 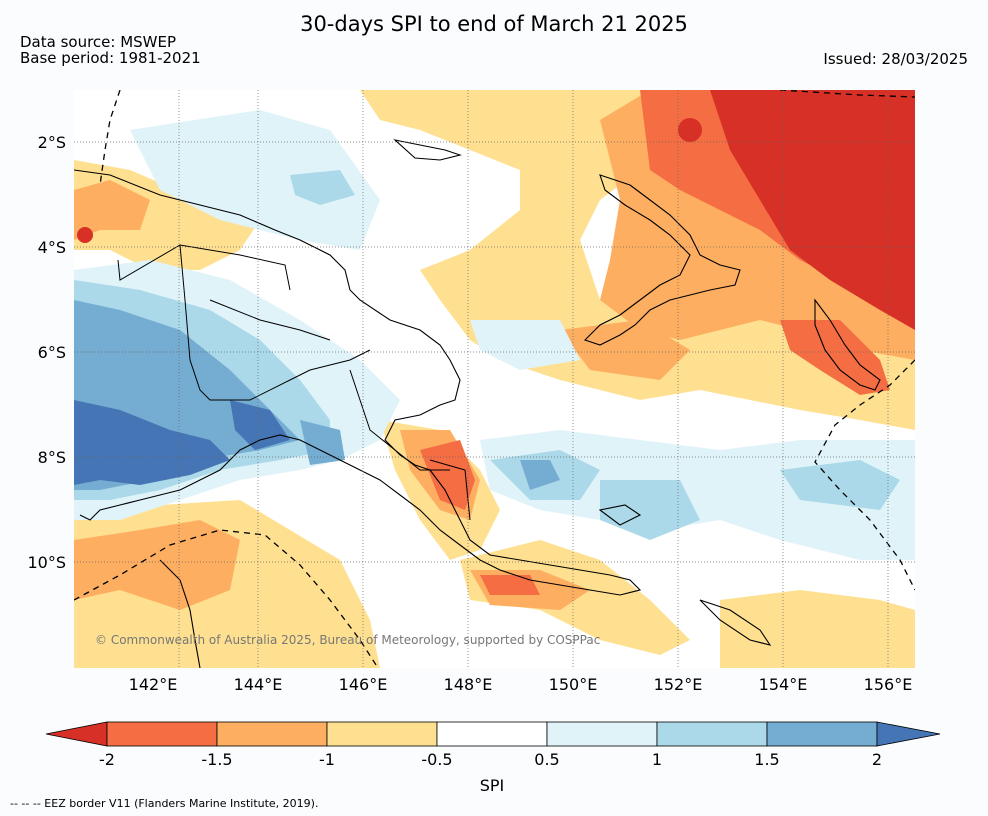 I want to click on coastline-cape-york, so click(x=180, y=613).